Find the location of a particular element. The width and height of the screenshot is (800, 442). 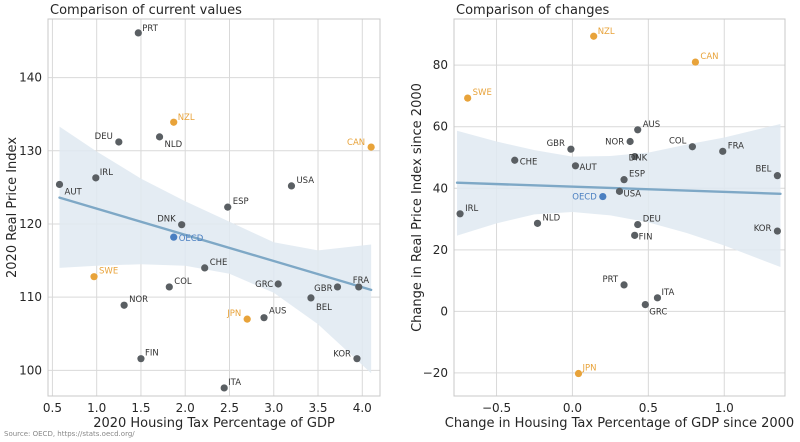

point-label-fin: FIN is located at coordinates (152, 354).